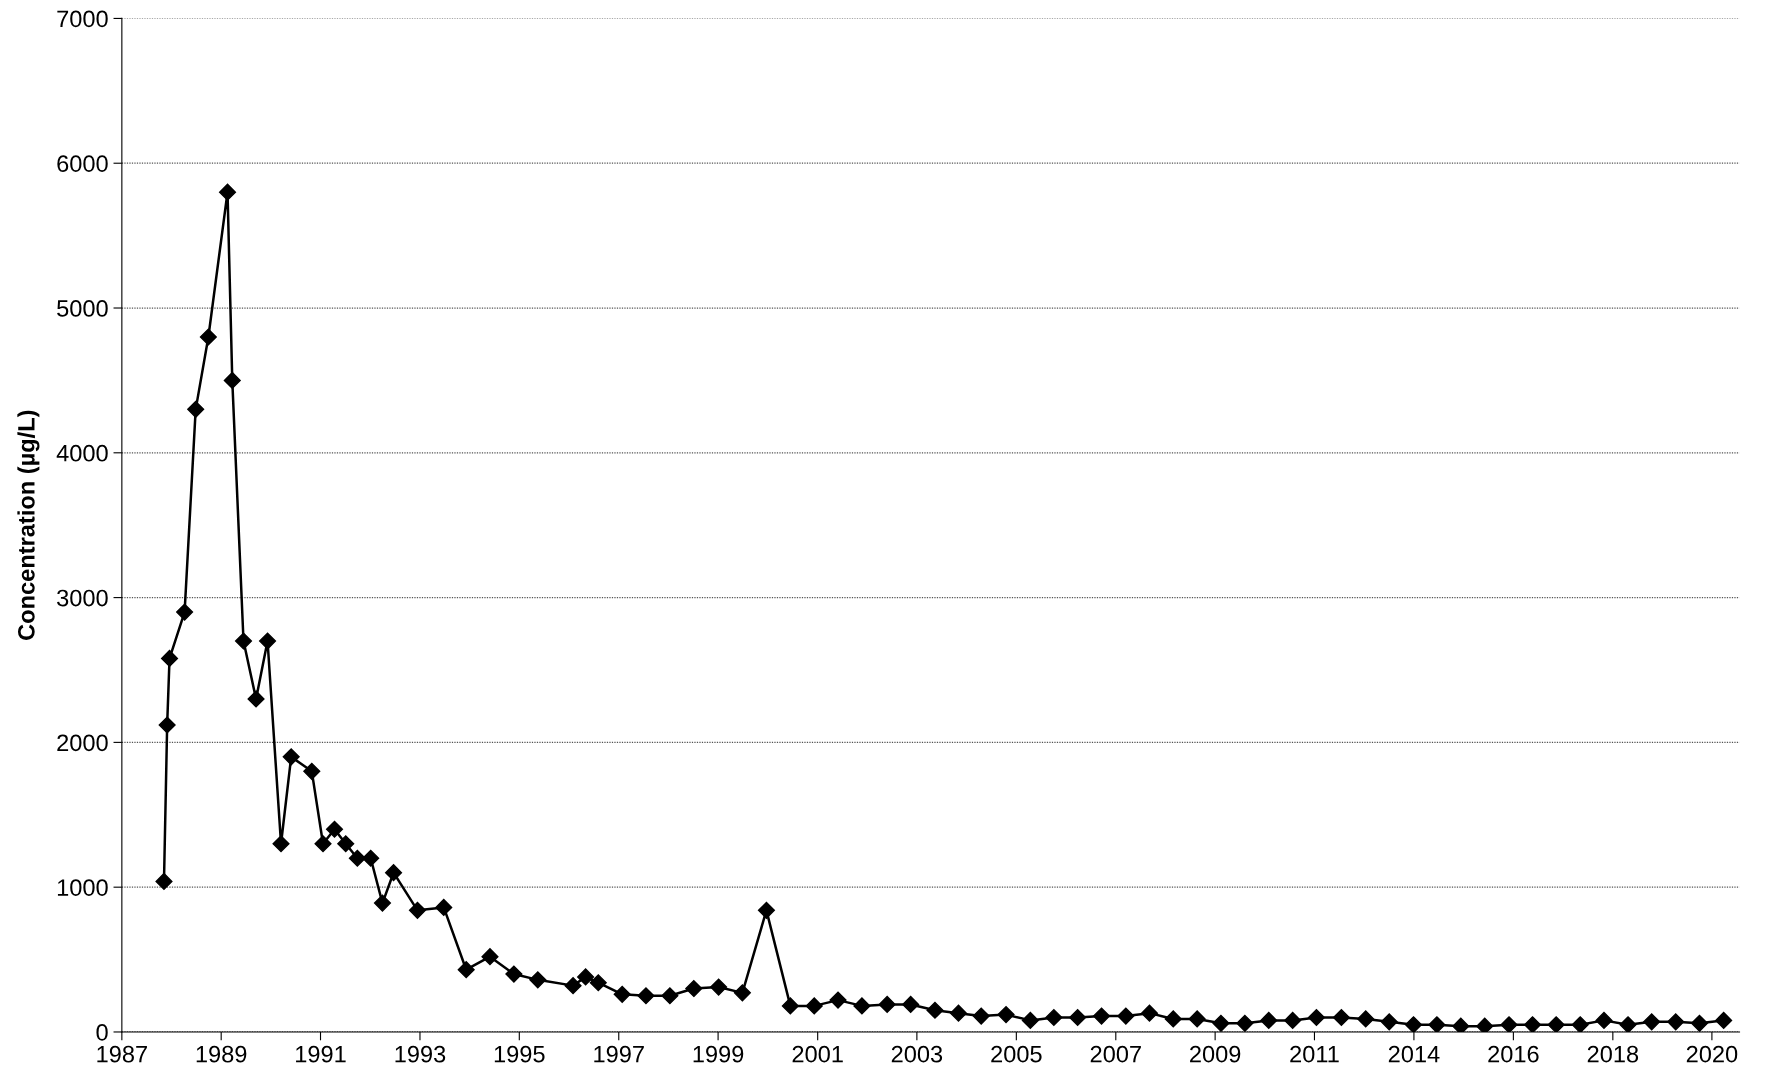 The image size is (1766, 1084). I want to click on y-axis-title: Concentration (µg/L), so click(28, 525).